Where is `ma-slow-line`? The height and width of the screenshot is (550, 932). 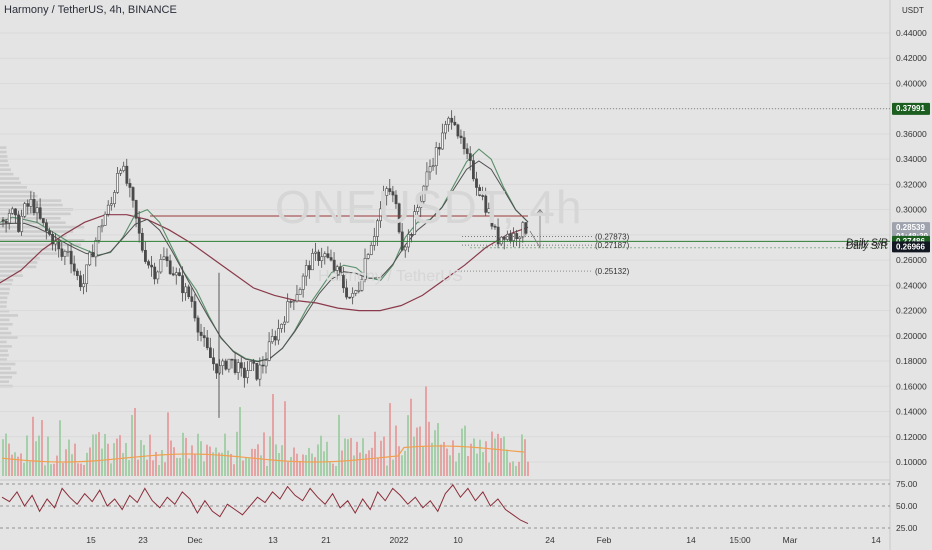 ma-slow-line is located at coordinates (264, 263).